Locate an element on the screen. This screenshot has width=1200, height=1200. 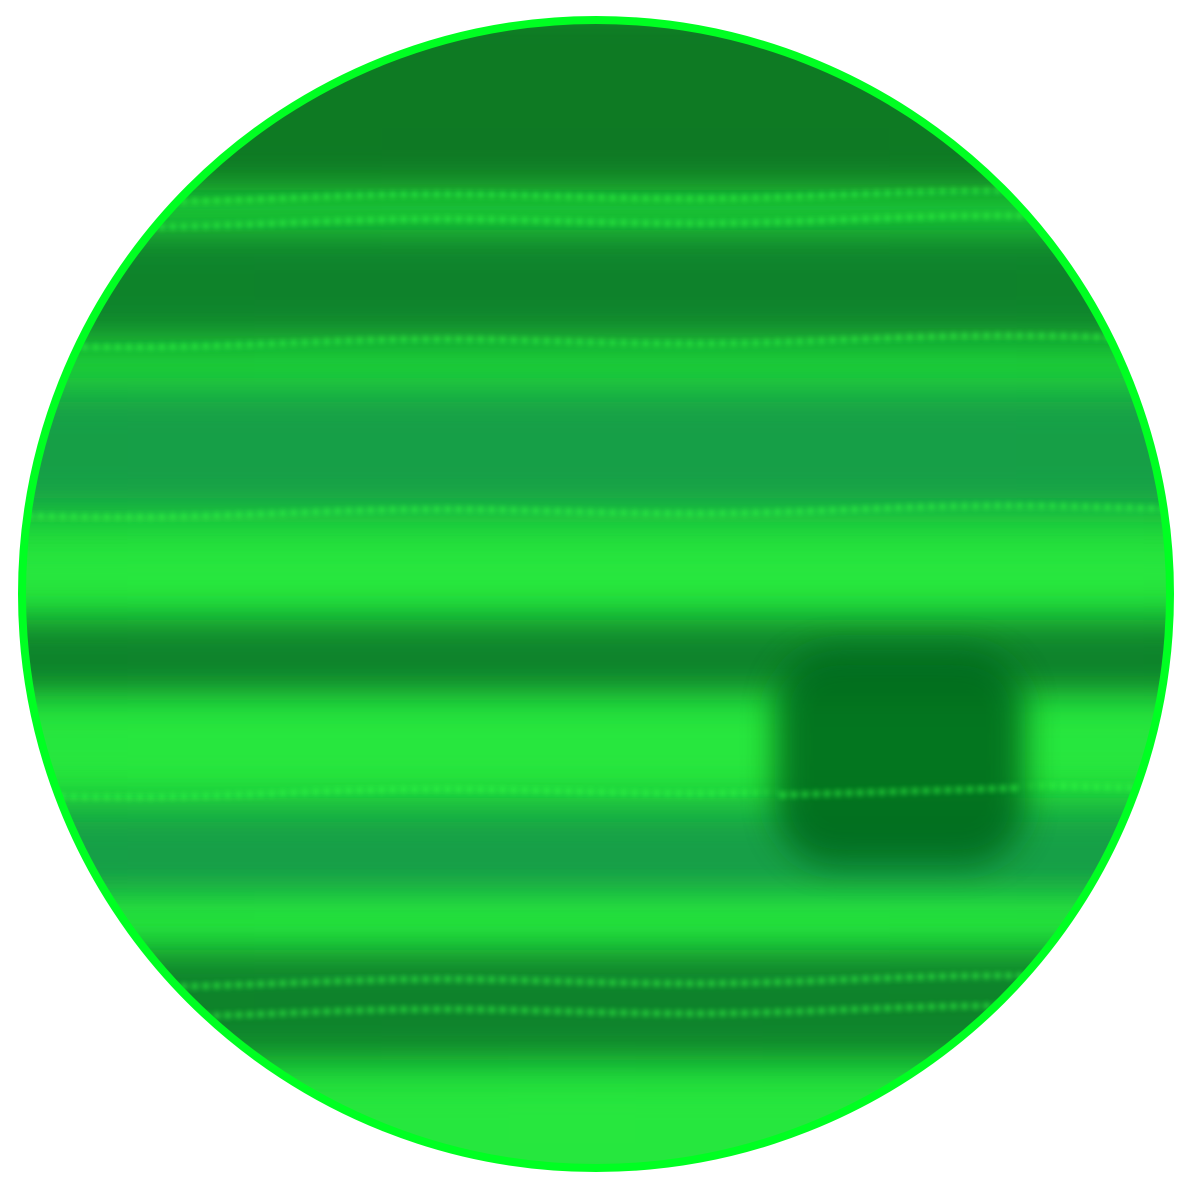
storm-streak is located at coordinates (900, 791).